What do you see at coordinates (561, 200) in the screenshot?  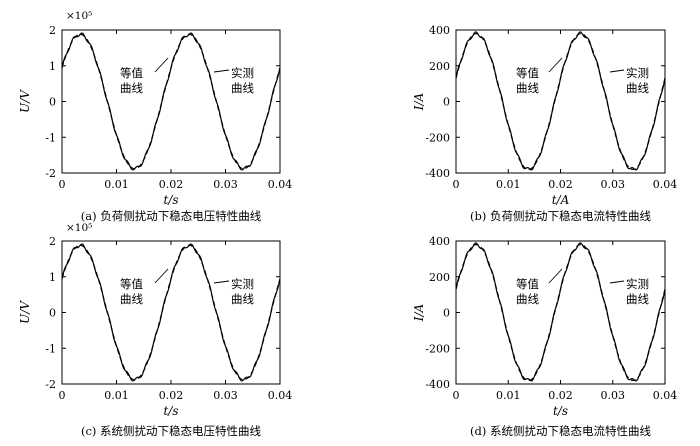 I see `x-axis-label: t/A` at bounding box center [561, 200].